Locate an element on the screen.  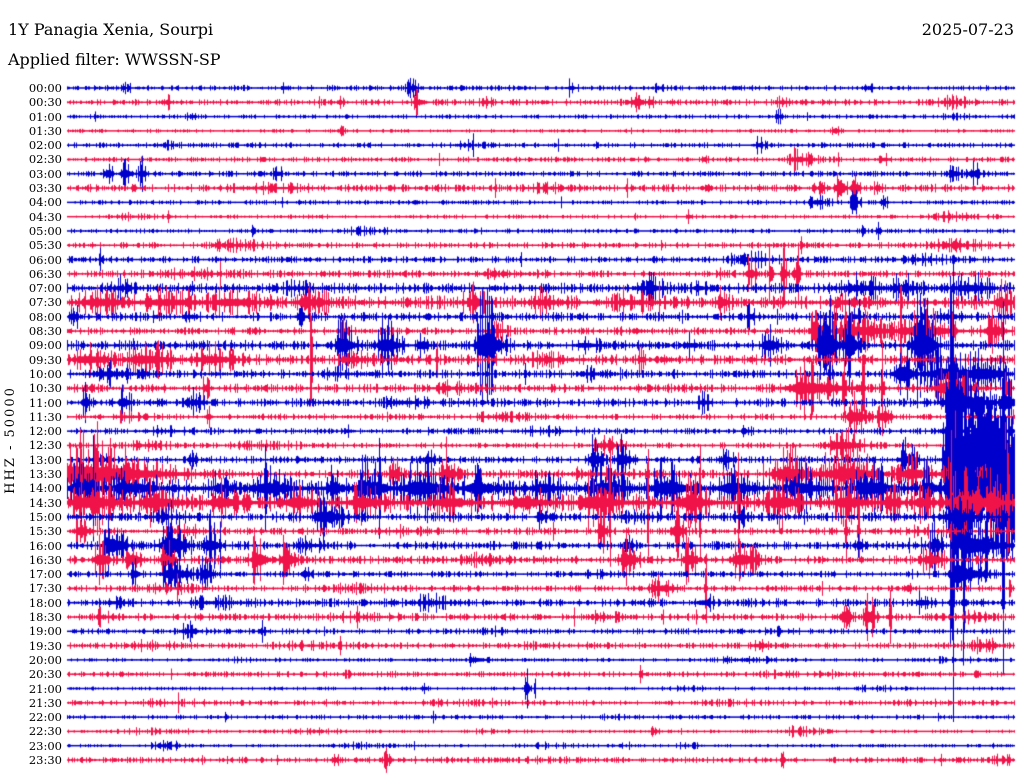
time-label: 16:00 is located at coordinates (45, 545).